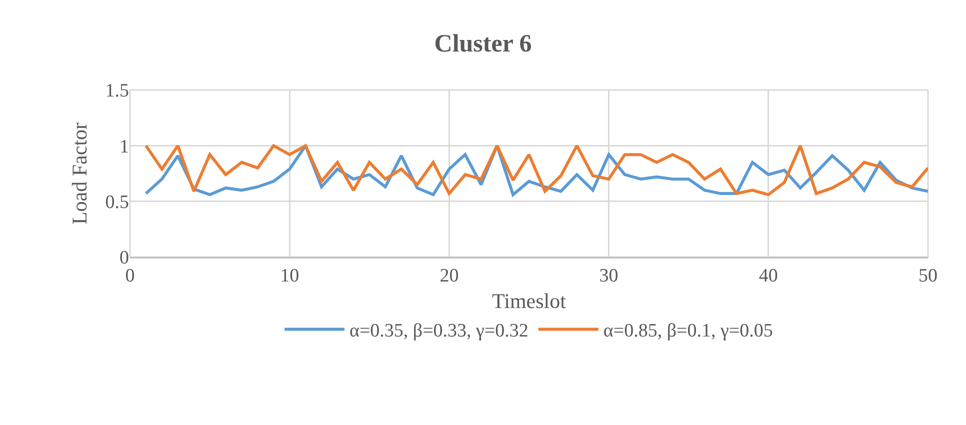 This screenshot has height=425, width=966. Describe the element at coordinates (117, 91) in the screenshot. I see `y-tick-label: 1.5` at that location.